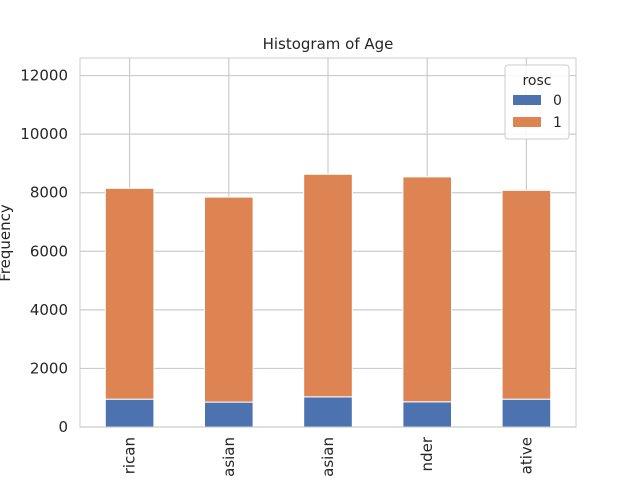 This screenshot has height=480, width=640. What do you see at coordinates (526, 455) in the screenshot?
I see `x-tick-label: ative` at bounding box center [526, 455].